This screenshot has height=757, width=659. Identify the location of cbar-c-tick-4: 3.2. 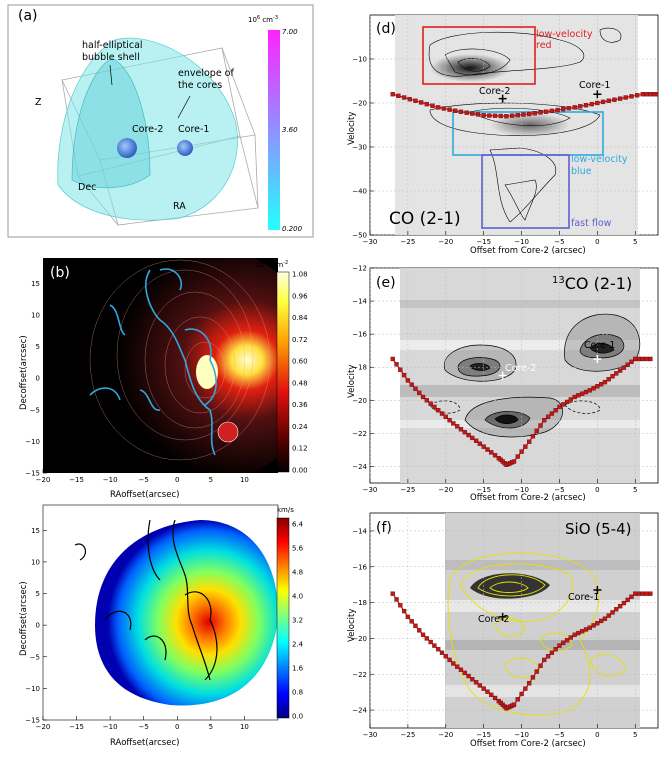
(297, 621).